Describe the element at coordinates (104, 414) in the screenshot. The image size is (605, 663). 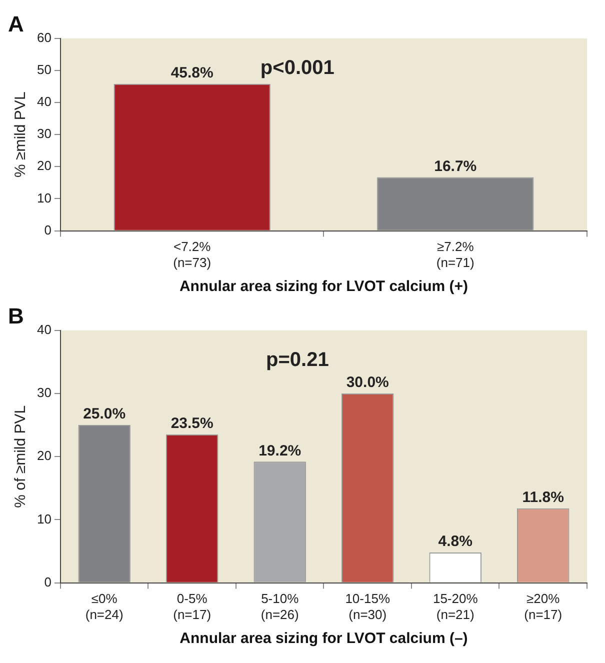
I see `data-label: 25.0%` at that location.